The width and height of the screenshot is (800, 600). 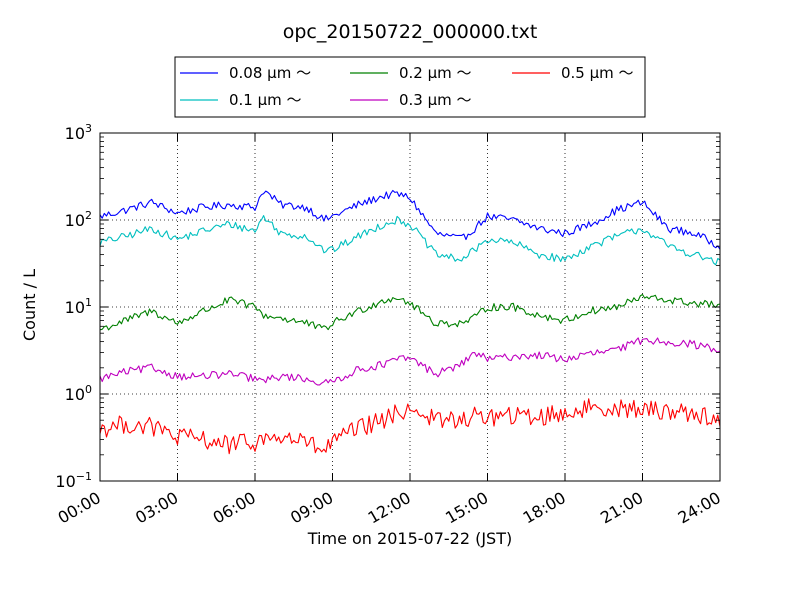 I want to click on y-tick-label: 10⁰, so click(x=78, y=393).